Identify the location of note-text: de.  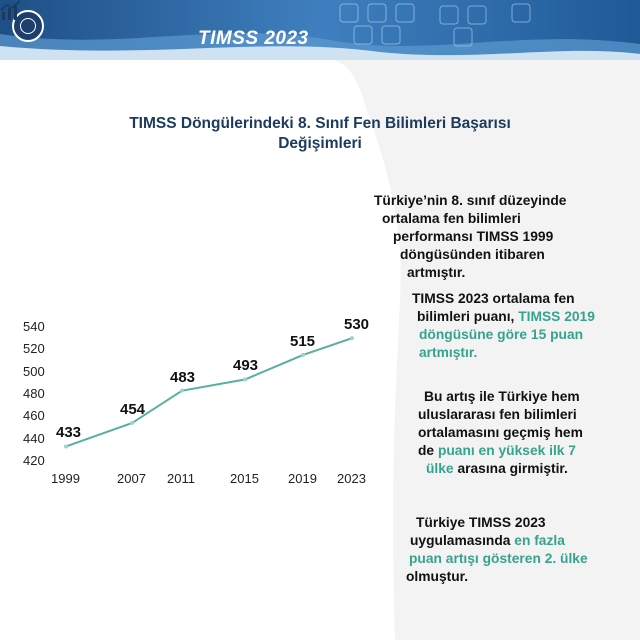
(428, 450).